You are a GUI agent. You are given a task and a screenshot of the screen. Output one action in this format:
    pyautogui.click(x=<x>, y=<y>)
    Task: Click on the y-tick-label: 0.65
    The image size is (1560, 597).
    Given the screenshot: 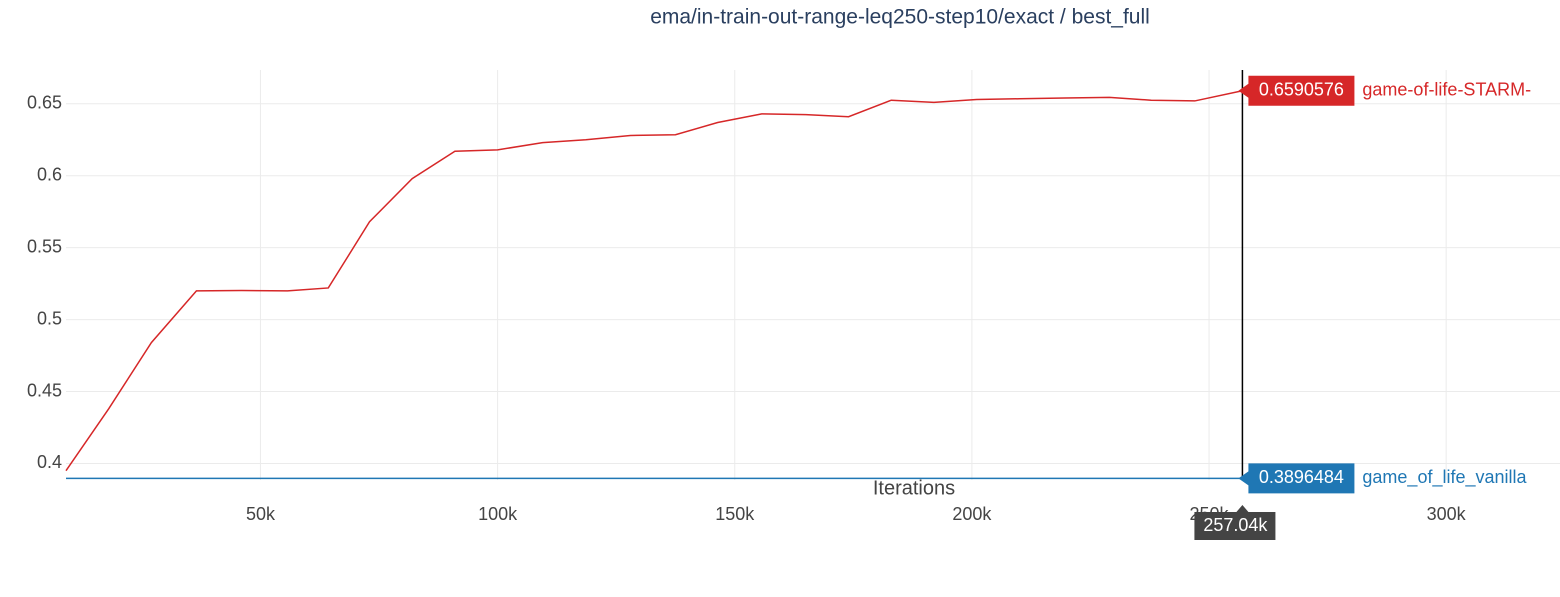 What is the action you would take?
    pyautogui.click(x=44, y=103)
    